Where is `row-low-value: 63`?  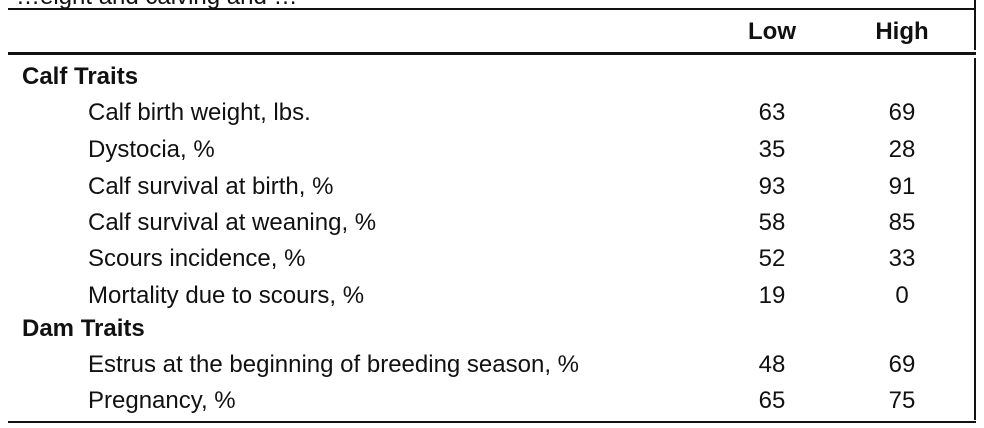 row-low-value: 63 is located at coordinates (772, 112).